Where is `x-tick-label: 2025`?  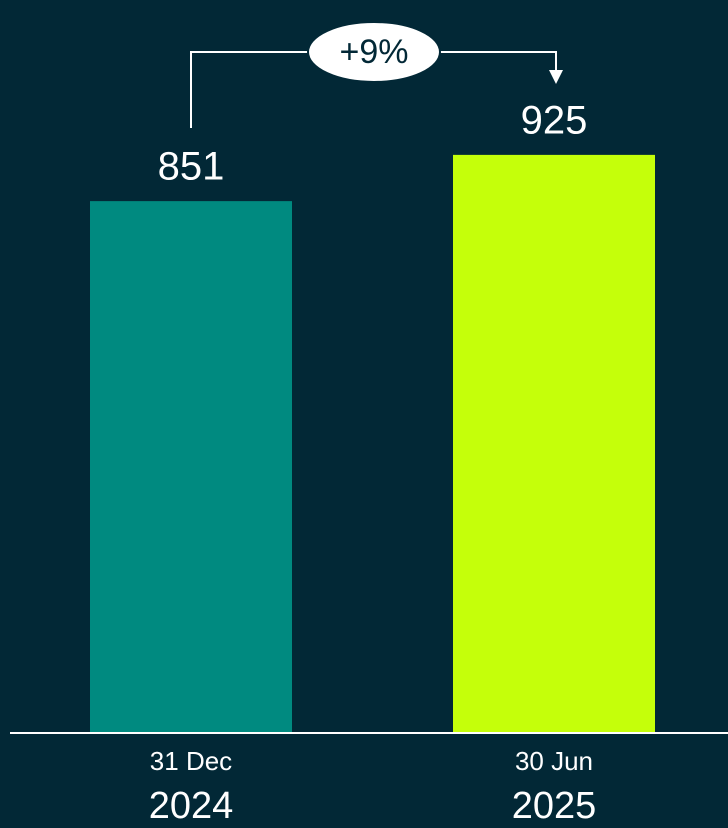
x-tick-label: 2025 is located at coordinates (554, 806).